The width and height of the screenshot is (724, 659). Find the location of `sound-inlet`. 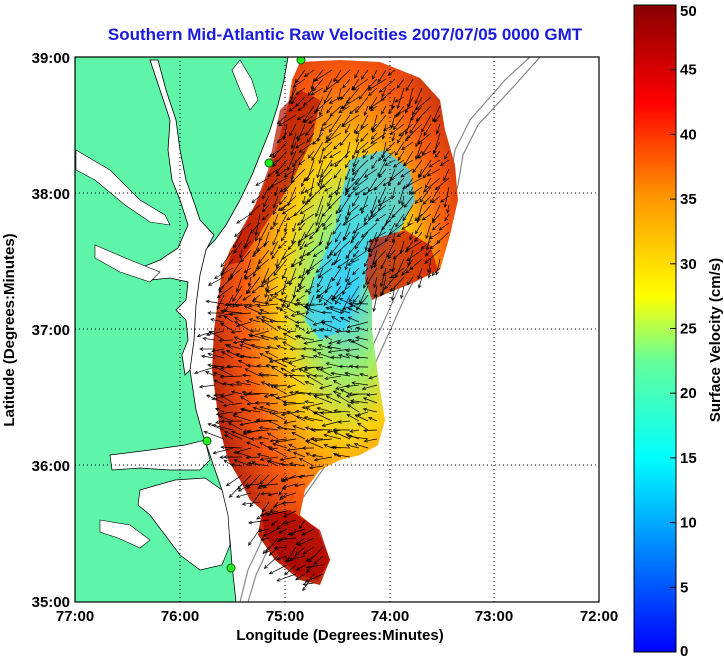

sound-inlet is located at coordinates (125, 534).